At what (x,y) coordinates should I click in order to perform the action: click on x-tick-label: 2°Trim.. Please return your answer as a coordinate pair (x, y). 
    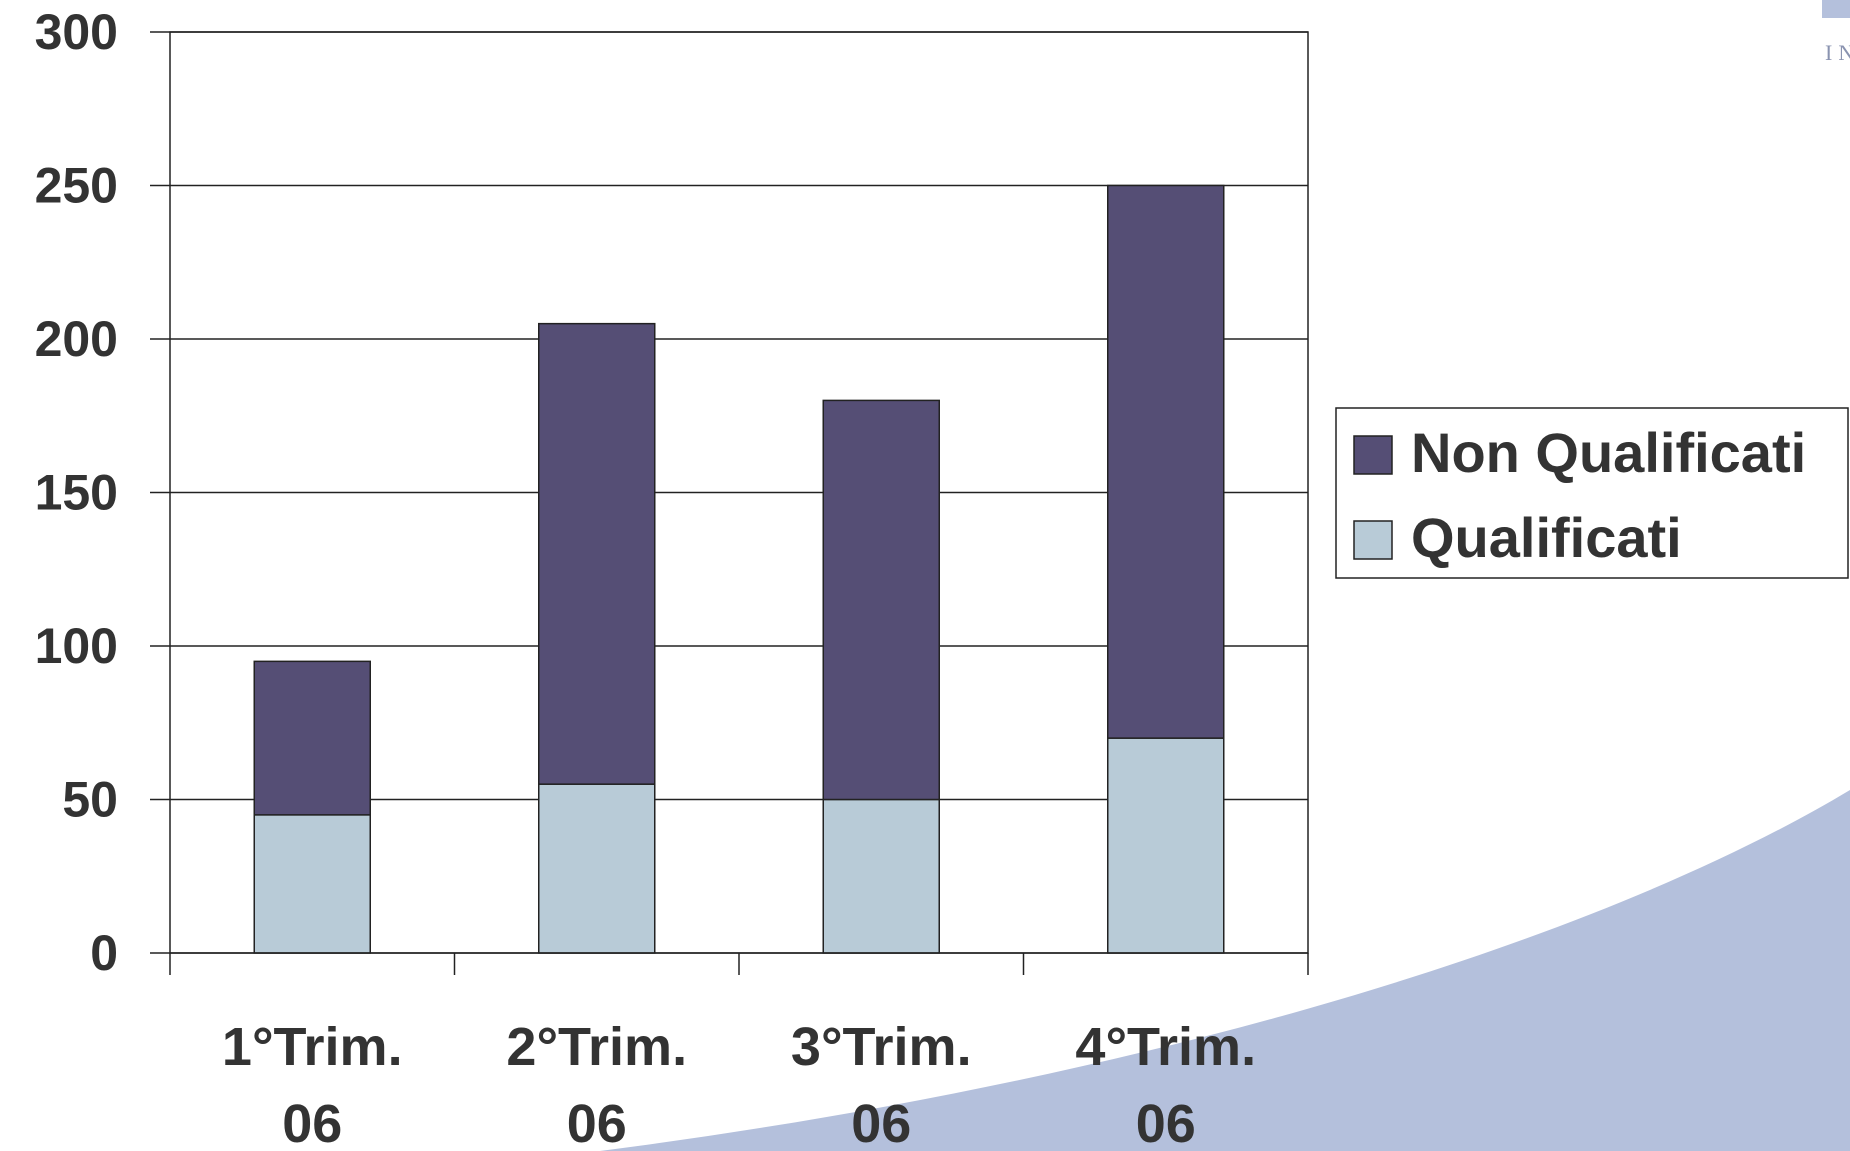
    Looking at the image, I should click on (596, 1047).